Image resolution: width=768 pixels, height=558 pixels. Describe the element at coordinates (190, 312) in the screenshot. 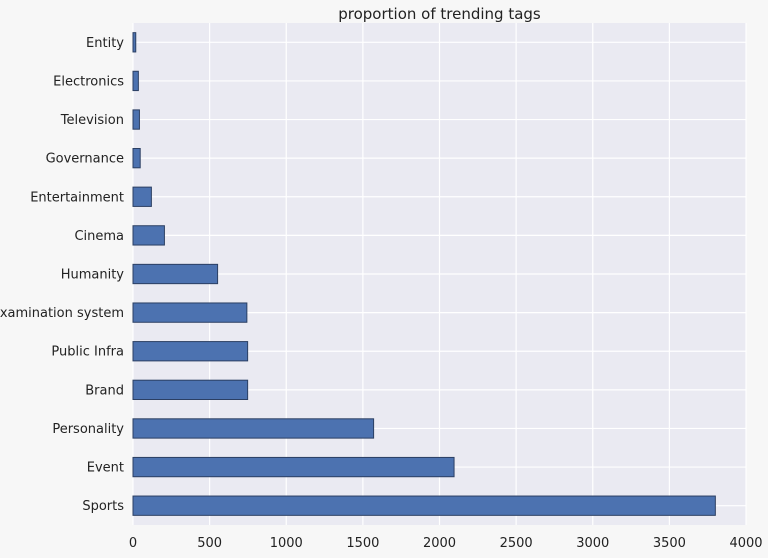

I see `bar-examination-system` at that location.